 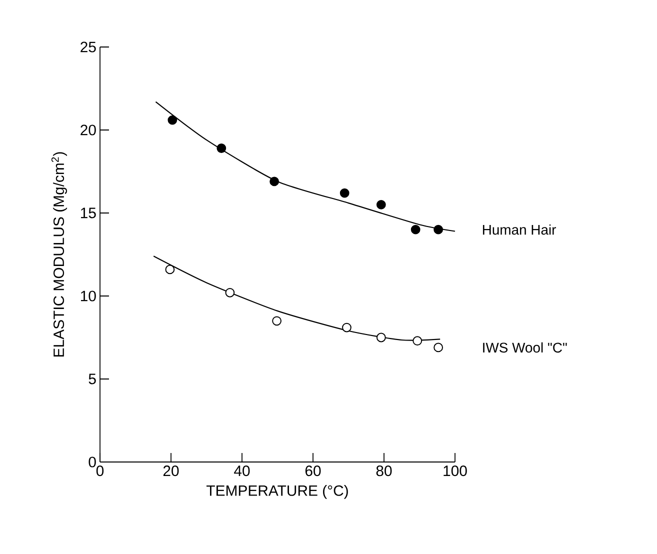 What do you see at coordinates (277, 491) in the screenshot?
I see `x-axis-title: TEMPERATURE (°C)` at bounding box center [277, 491].